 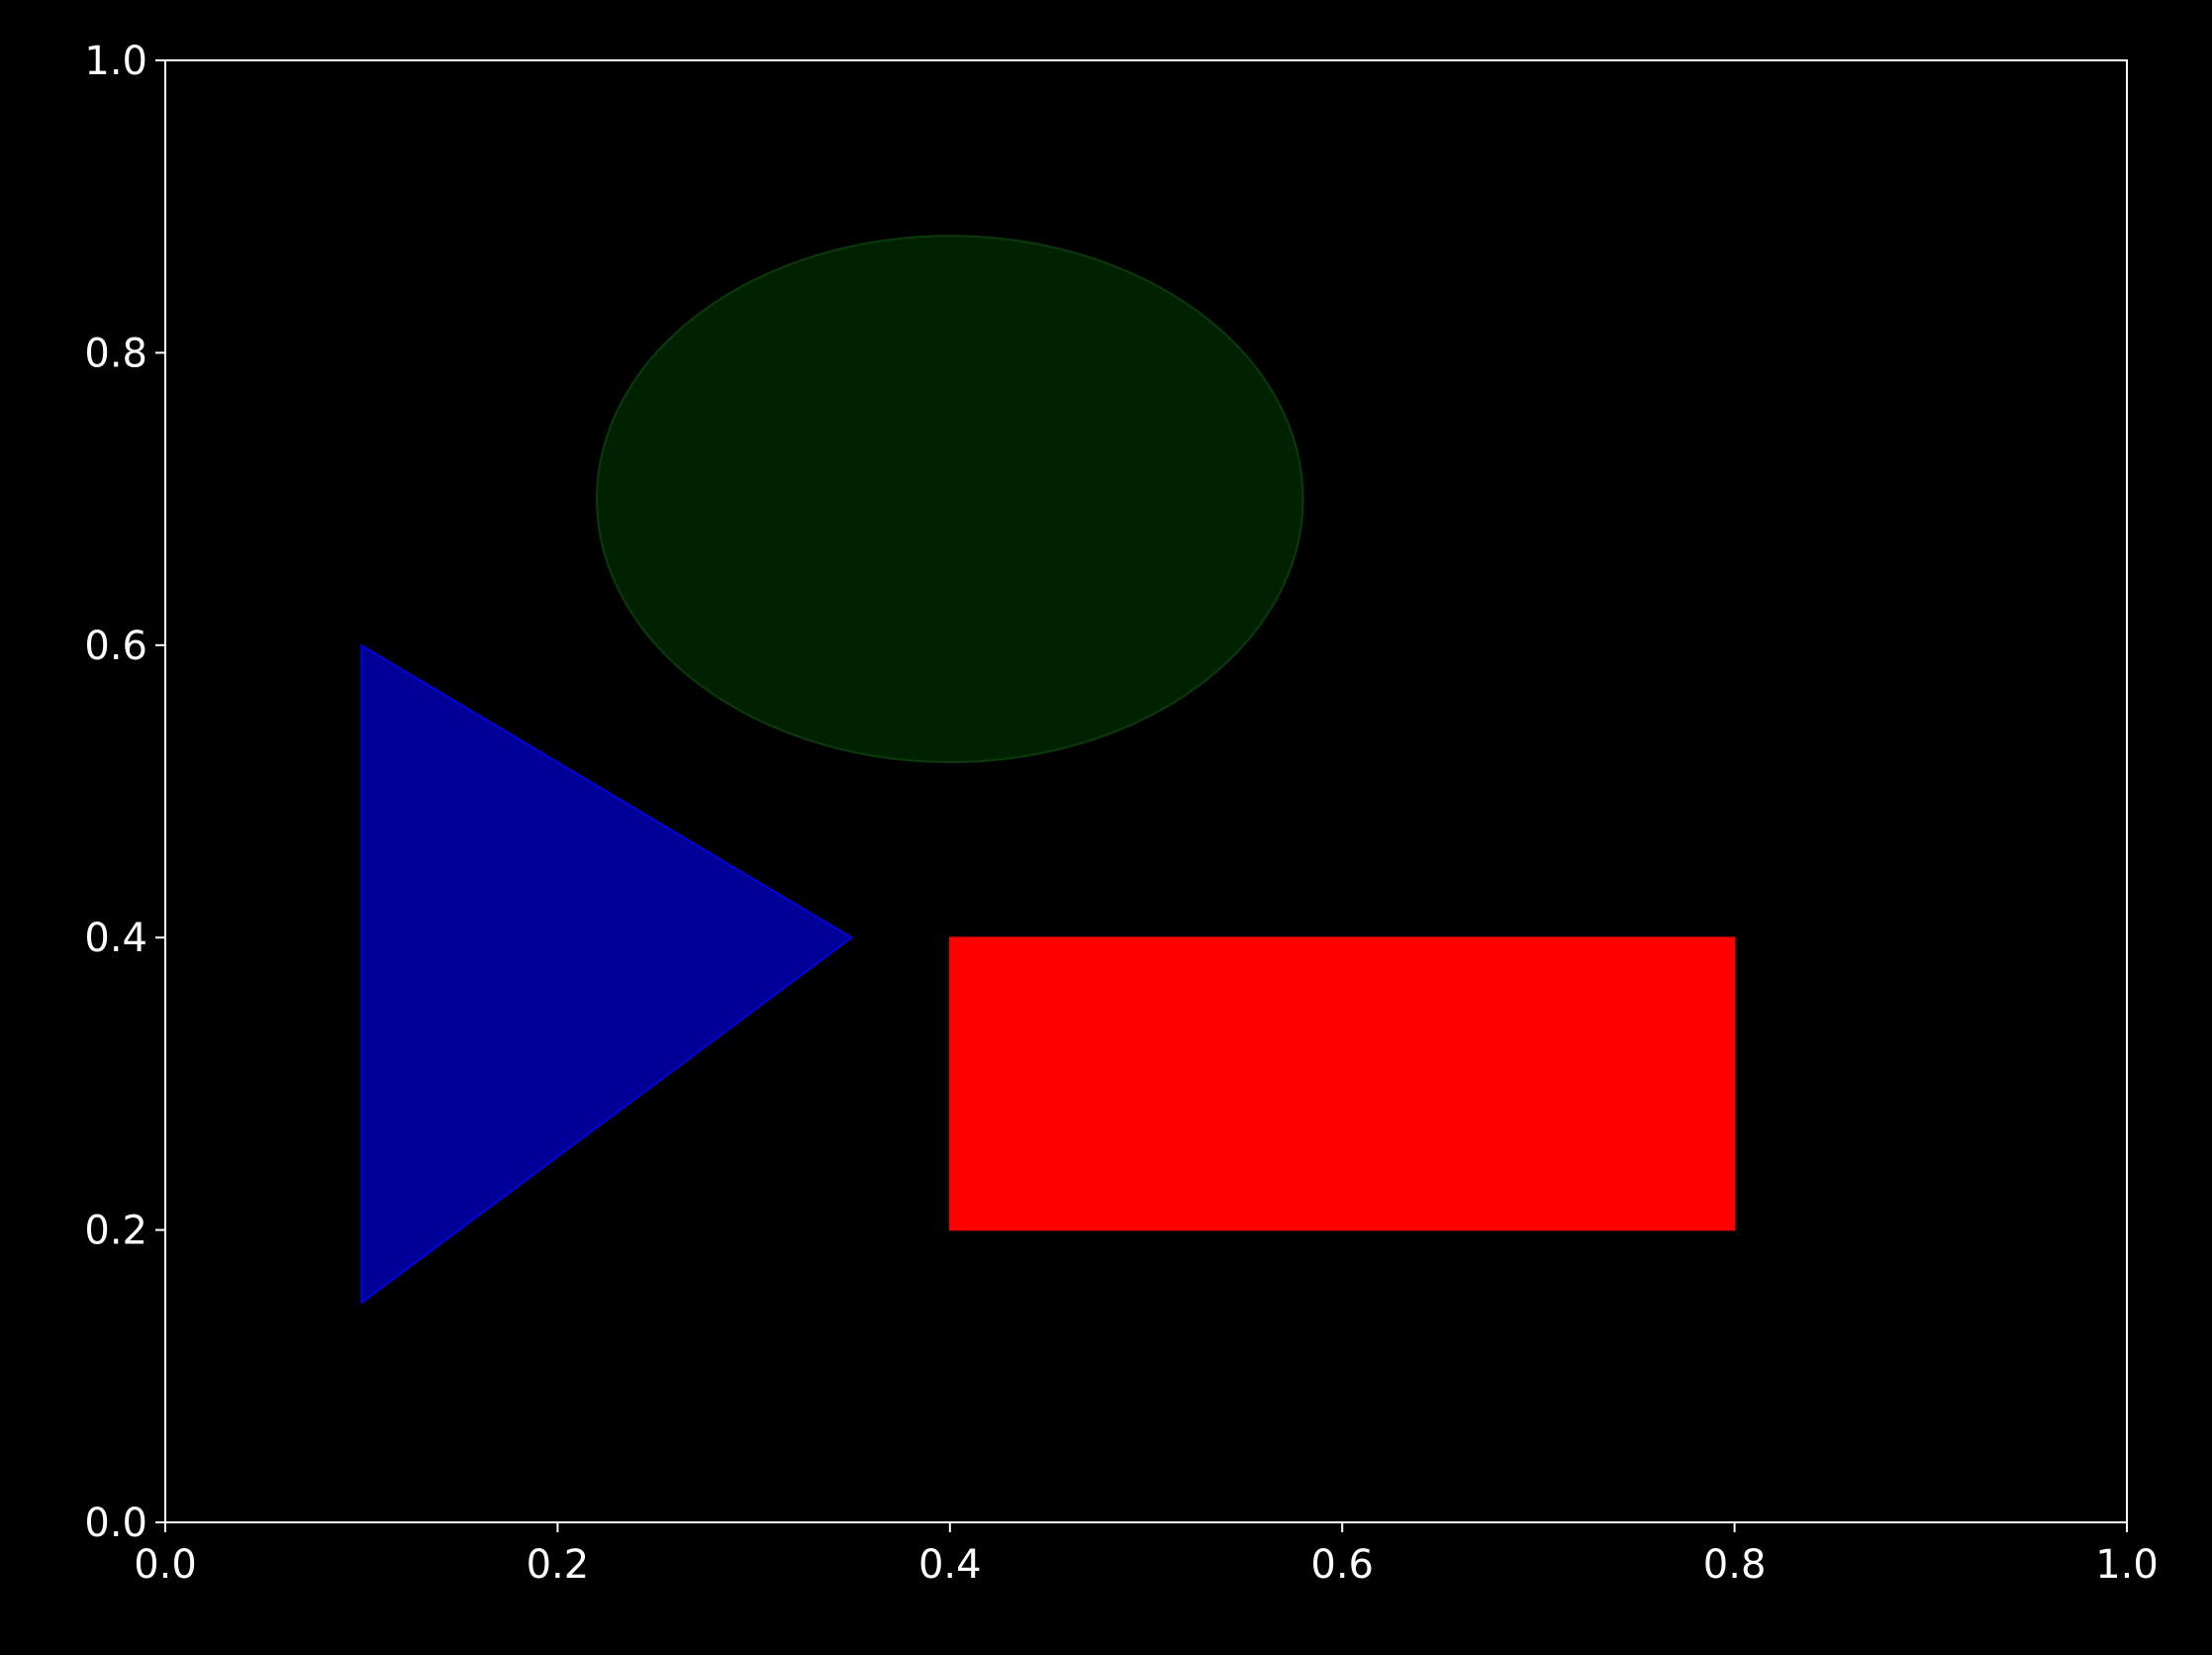 I want to click on x-tick-label: 0.0, so click(x=165, y=1565).